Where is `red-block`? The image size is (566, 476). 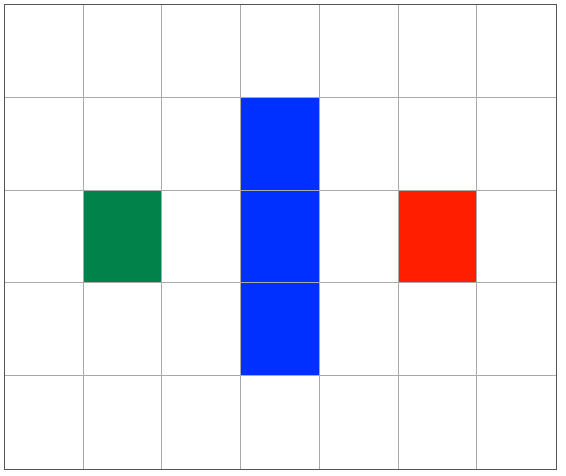 red-block is located at coordinates (438, 237).